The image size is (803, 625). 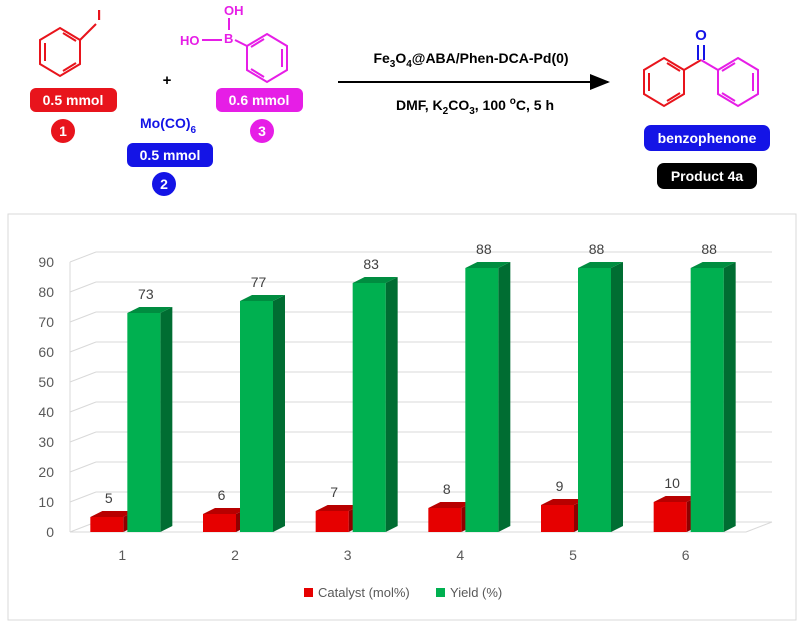 I want to click on x-tick-label: 5, so click(x=573, y=555).